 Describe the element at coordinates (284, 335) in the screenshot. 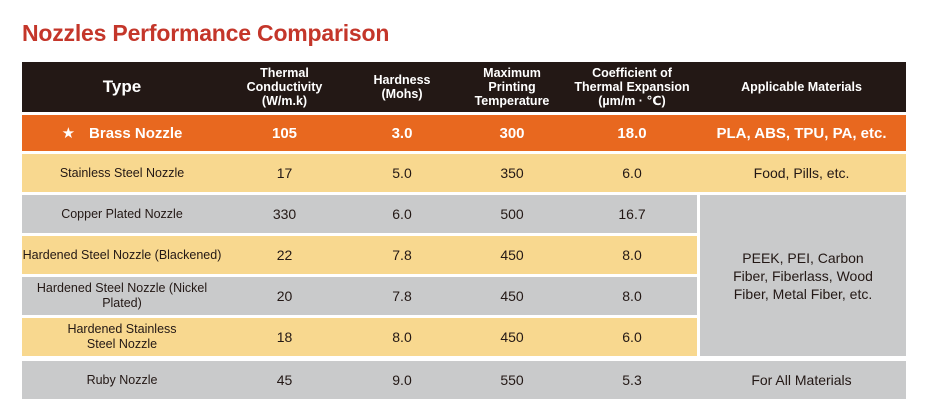

I see `conductivity-cell: 18` at that location.